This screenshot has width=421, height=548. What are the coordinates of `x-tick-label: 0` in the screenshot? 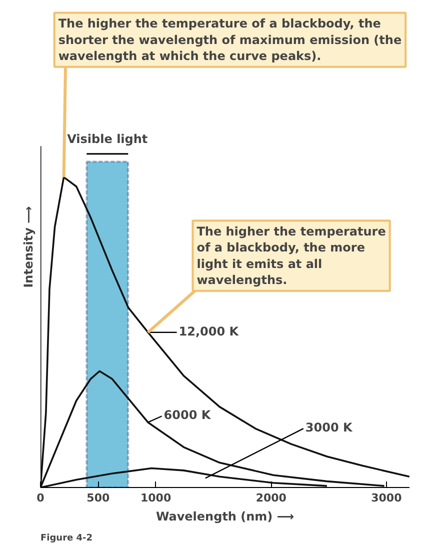 It's located at (40, 498).